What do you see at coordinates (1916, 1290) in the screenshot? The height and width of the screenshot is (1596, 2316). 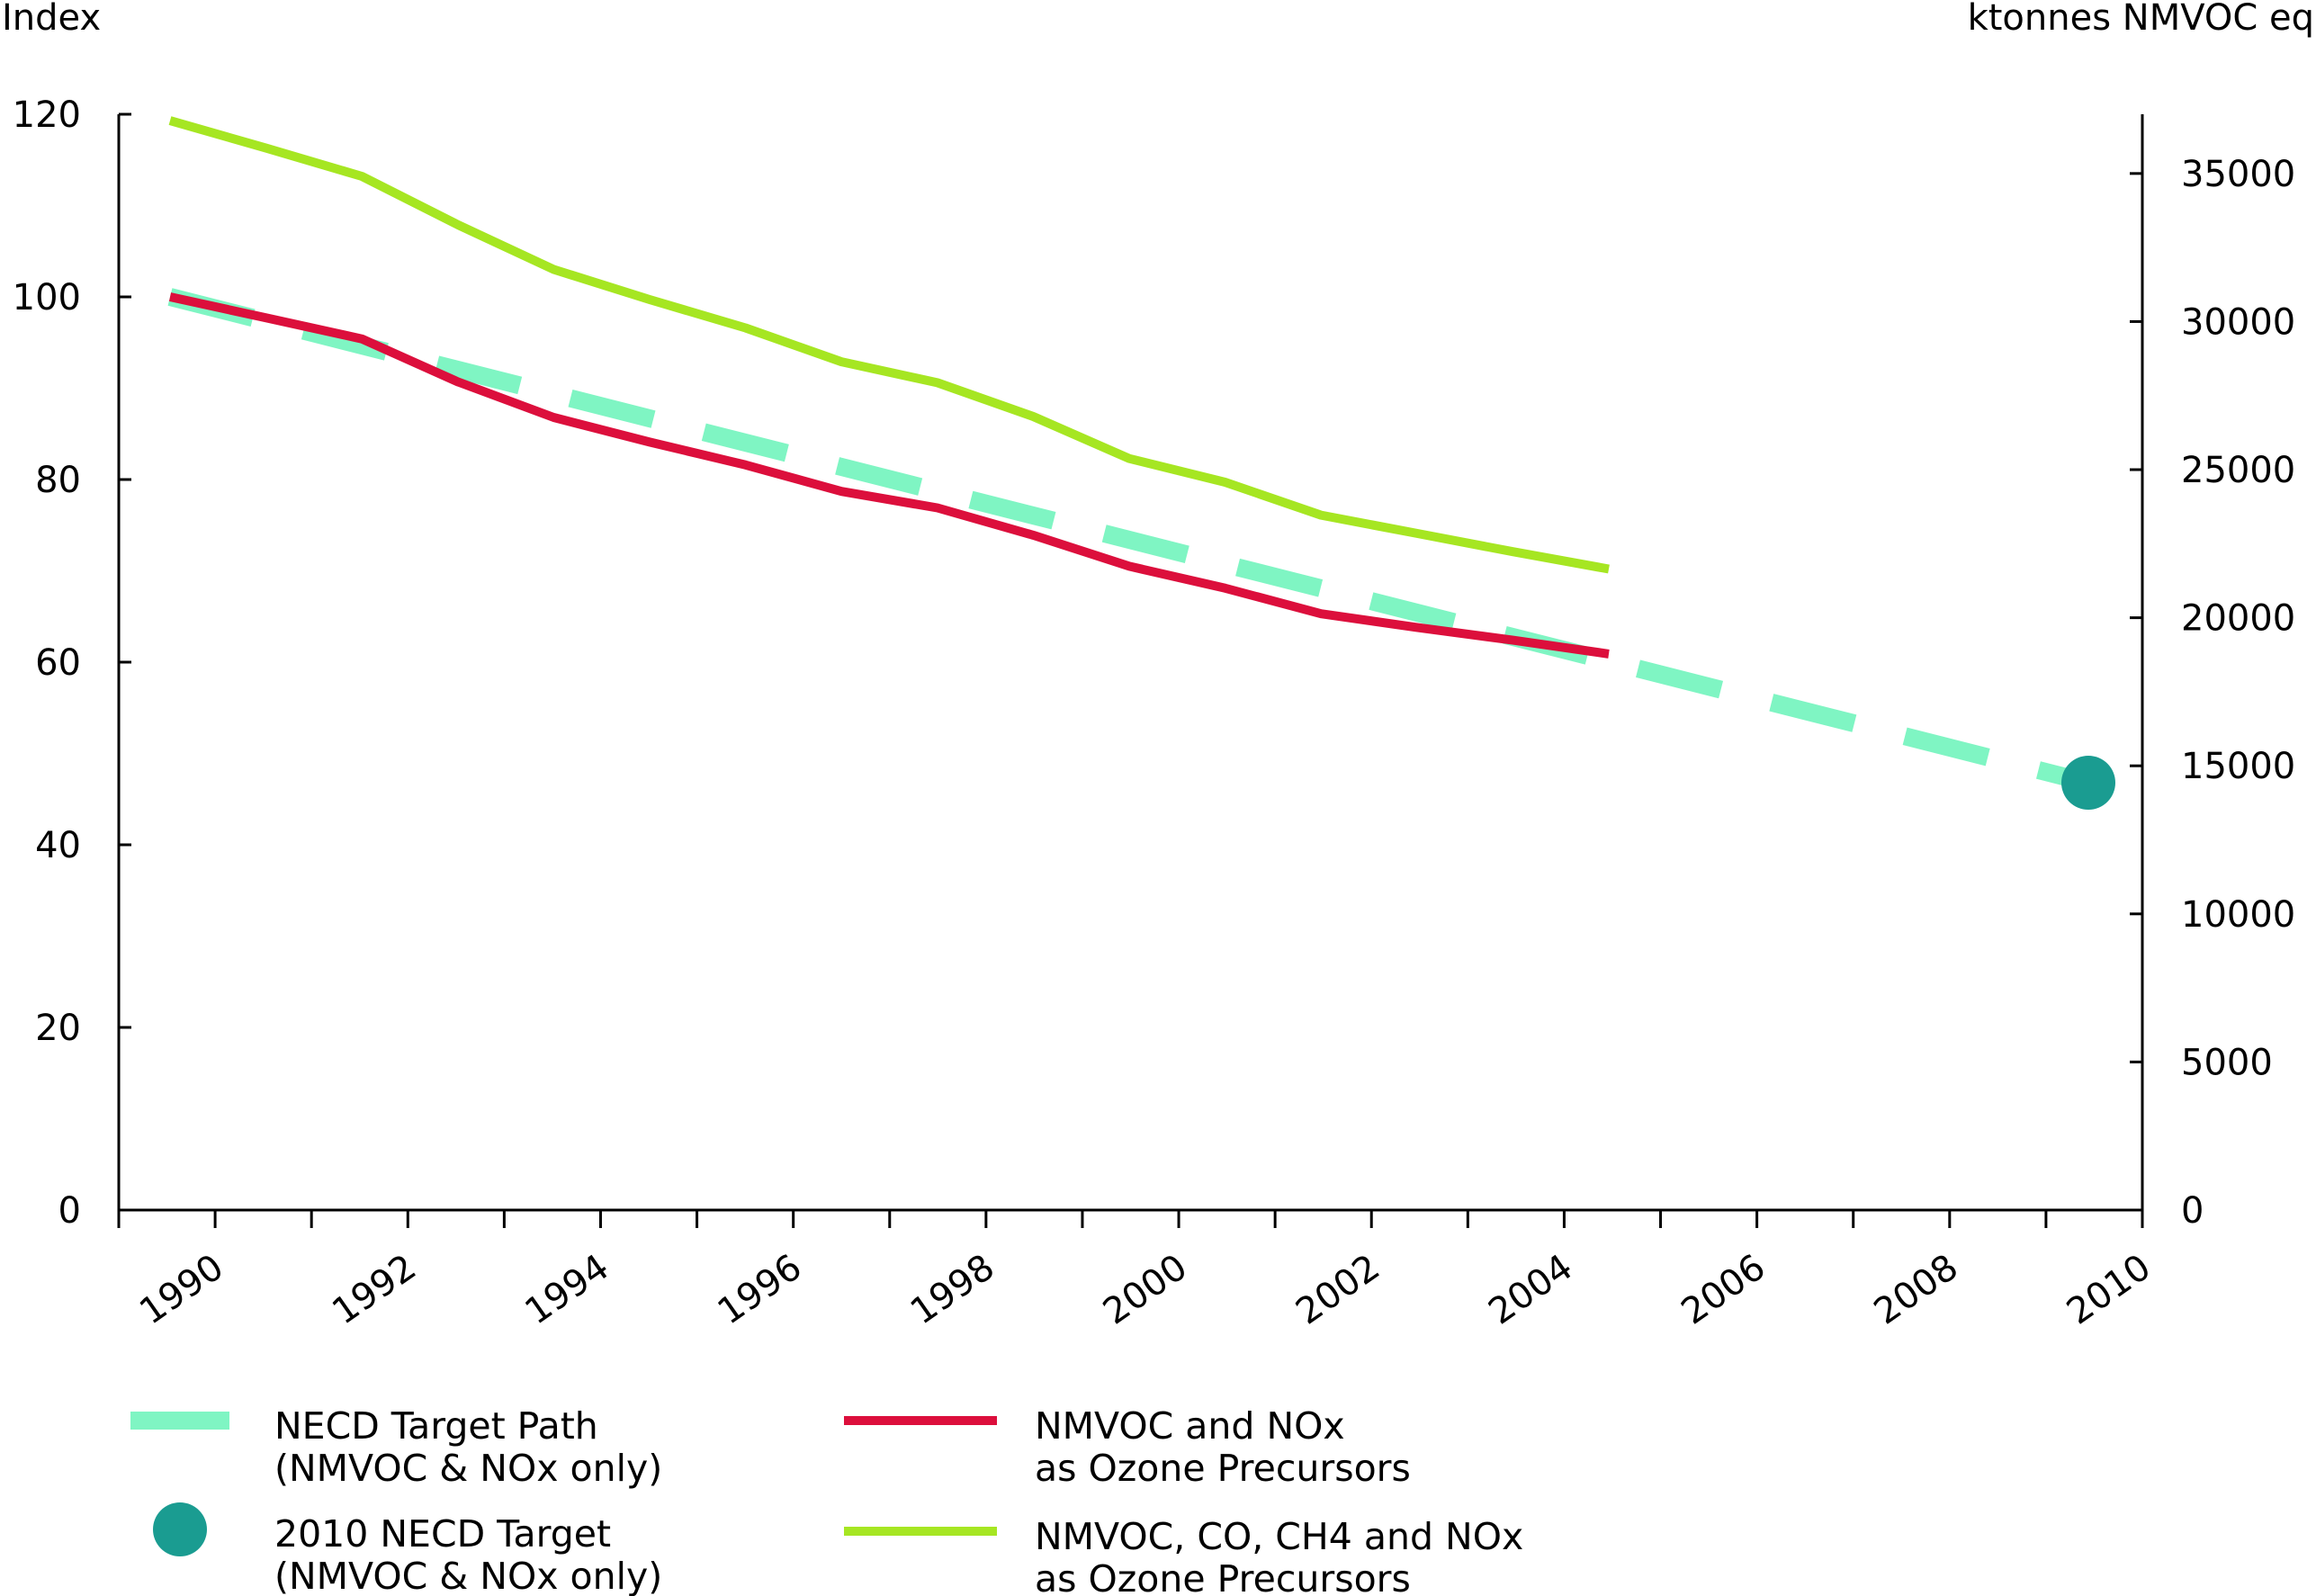 I see `x-tick-label: 2008` at bounding box center [1916, 1290].